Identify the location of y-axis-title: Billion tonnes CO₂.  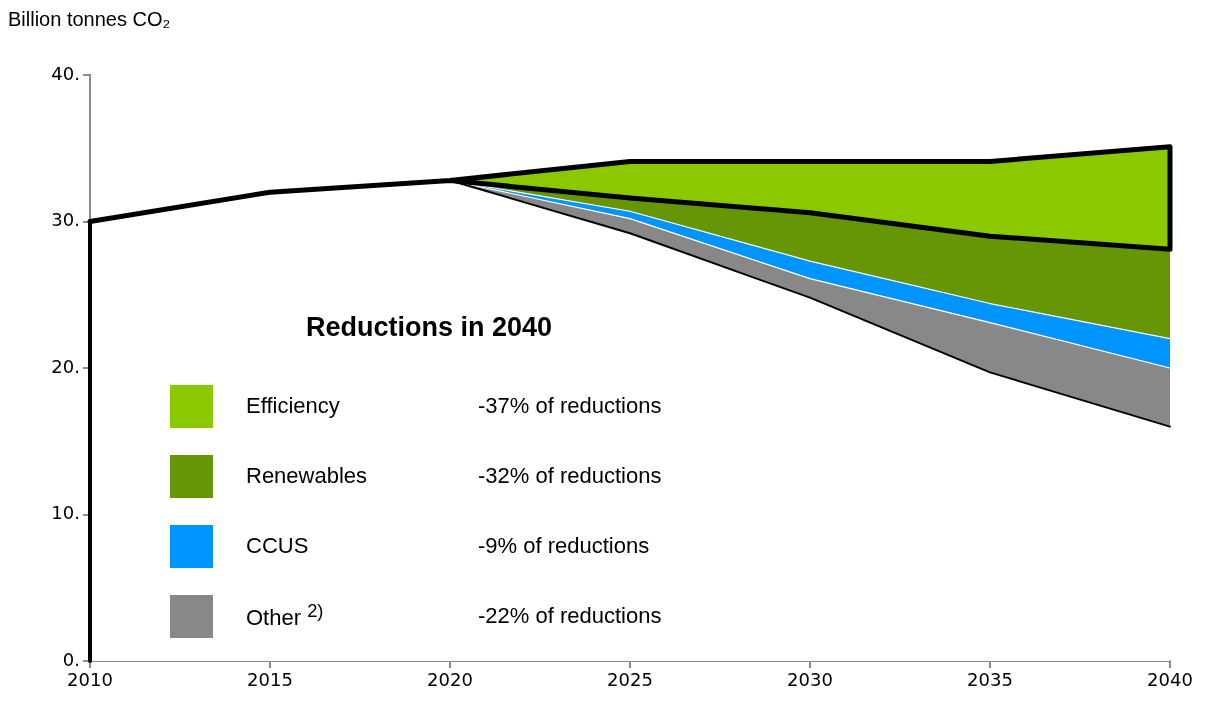
(89, 19).